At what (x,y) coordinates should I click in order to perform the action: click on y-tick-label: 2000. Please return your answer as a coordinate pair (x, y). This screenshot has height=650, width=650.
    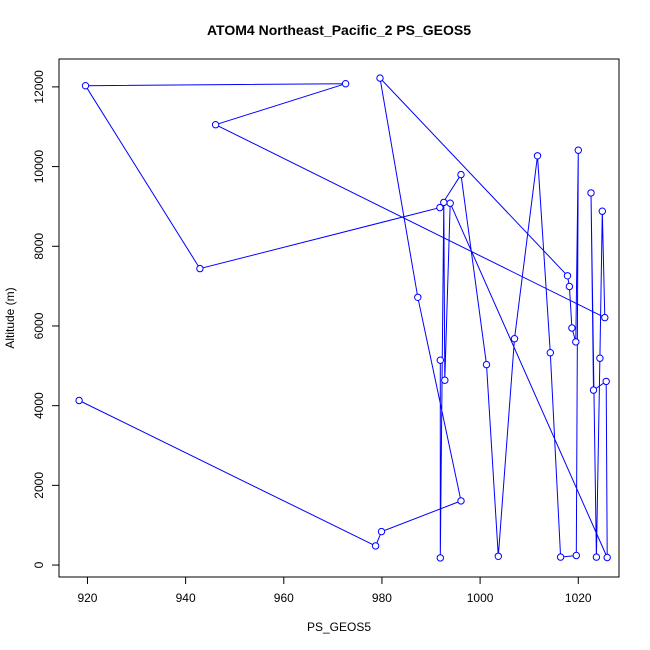
    Looking at the image, I should click on (39, 485).